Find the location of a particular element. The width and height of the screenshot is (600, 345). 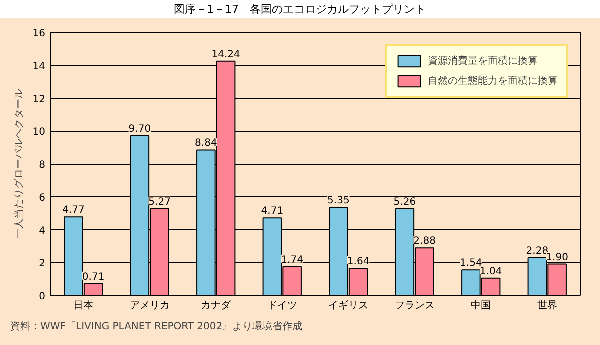

x-tick-label: 中国 is located at coordinates (481, 306).